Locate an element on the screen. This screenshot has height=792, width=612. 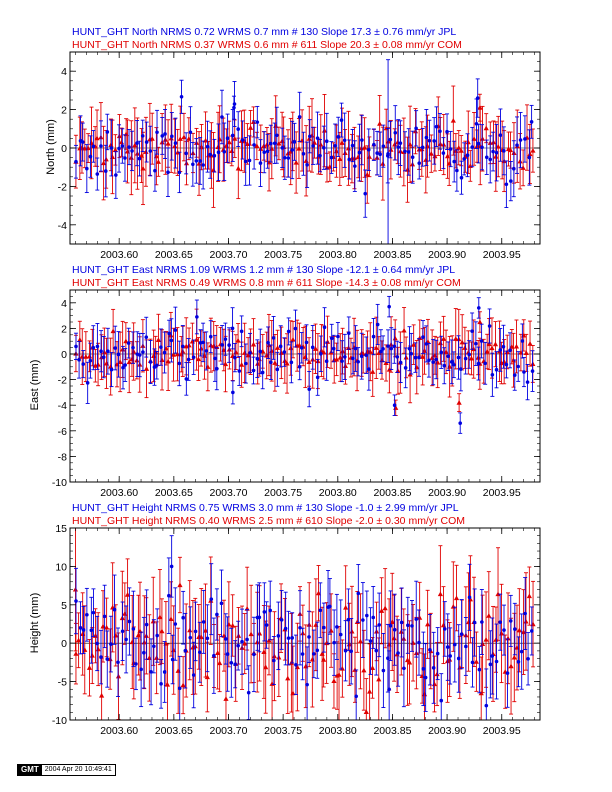
height-x-tick-label: 2003.85 is located at coordinates (392, 731).